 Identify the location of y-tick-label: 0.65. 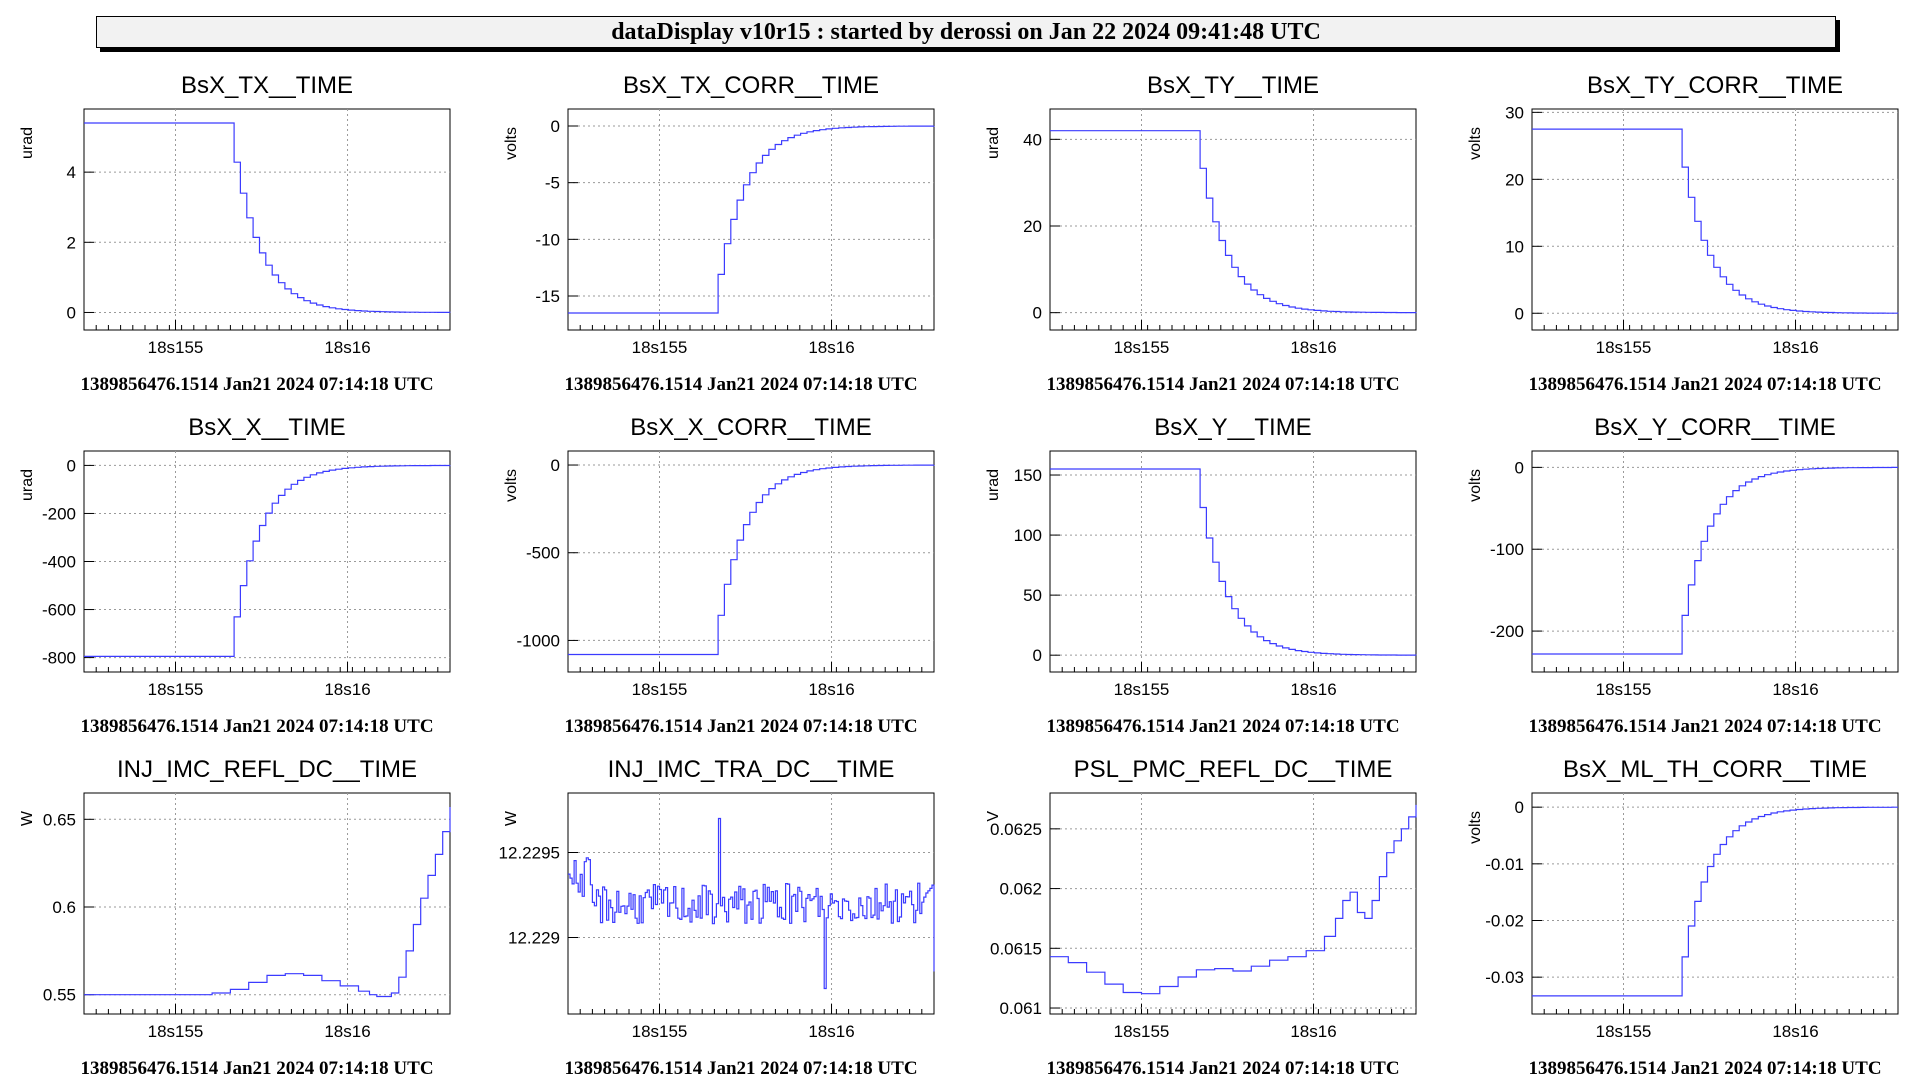
(59, 819).